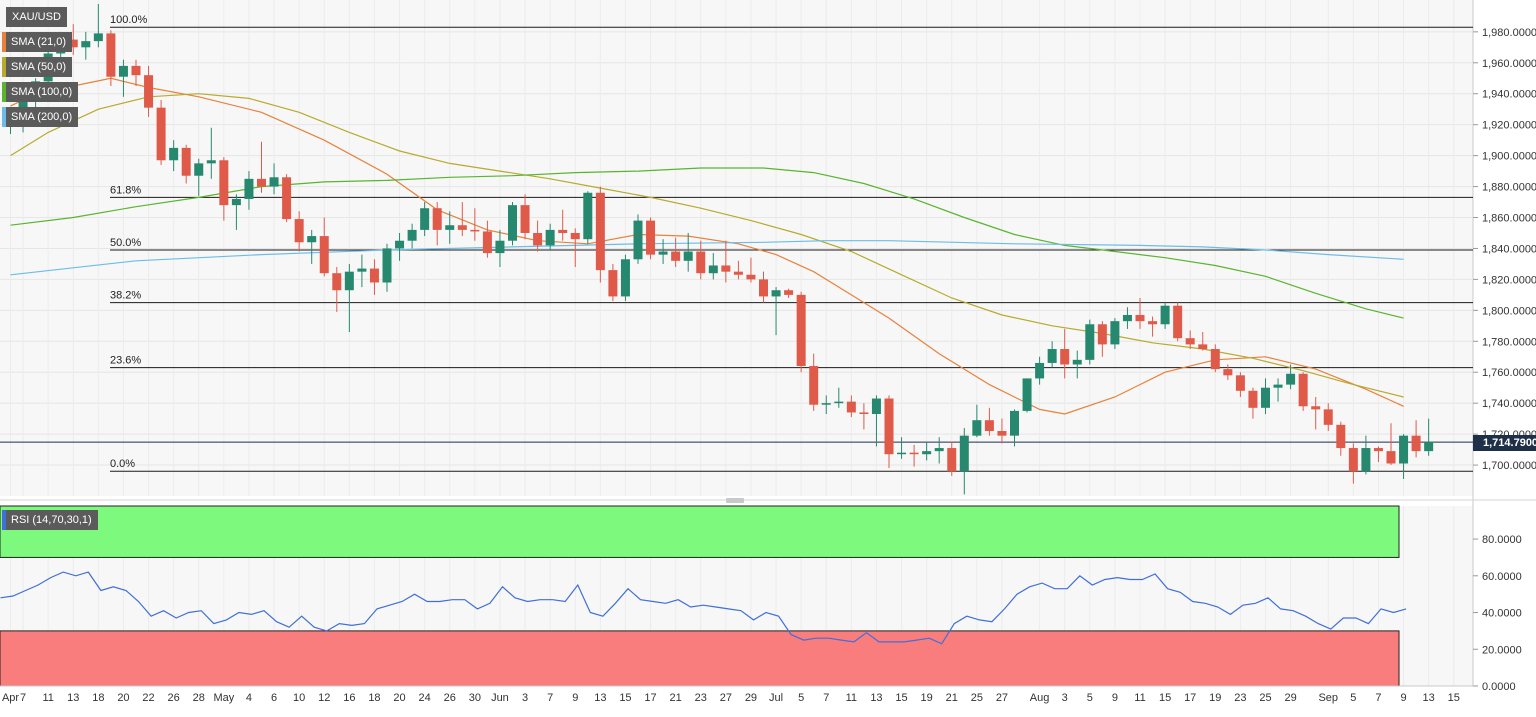  What do you see at coordinates (927, 698) in the screenshot?
I see `x-tick-label: 19` at bounding box center [927, 698].